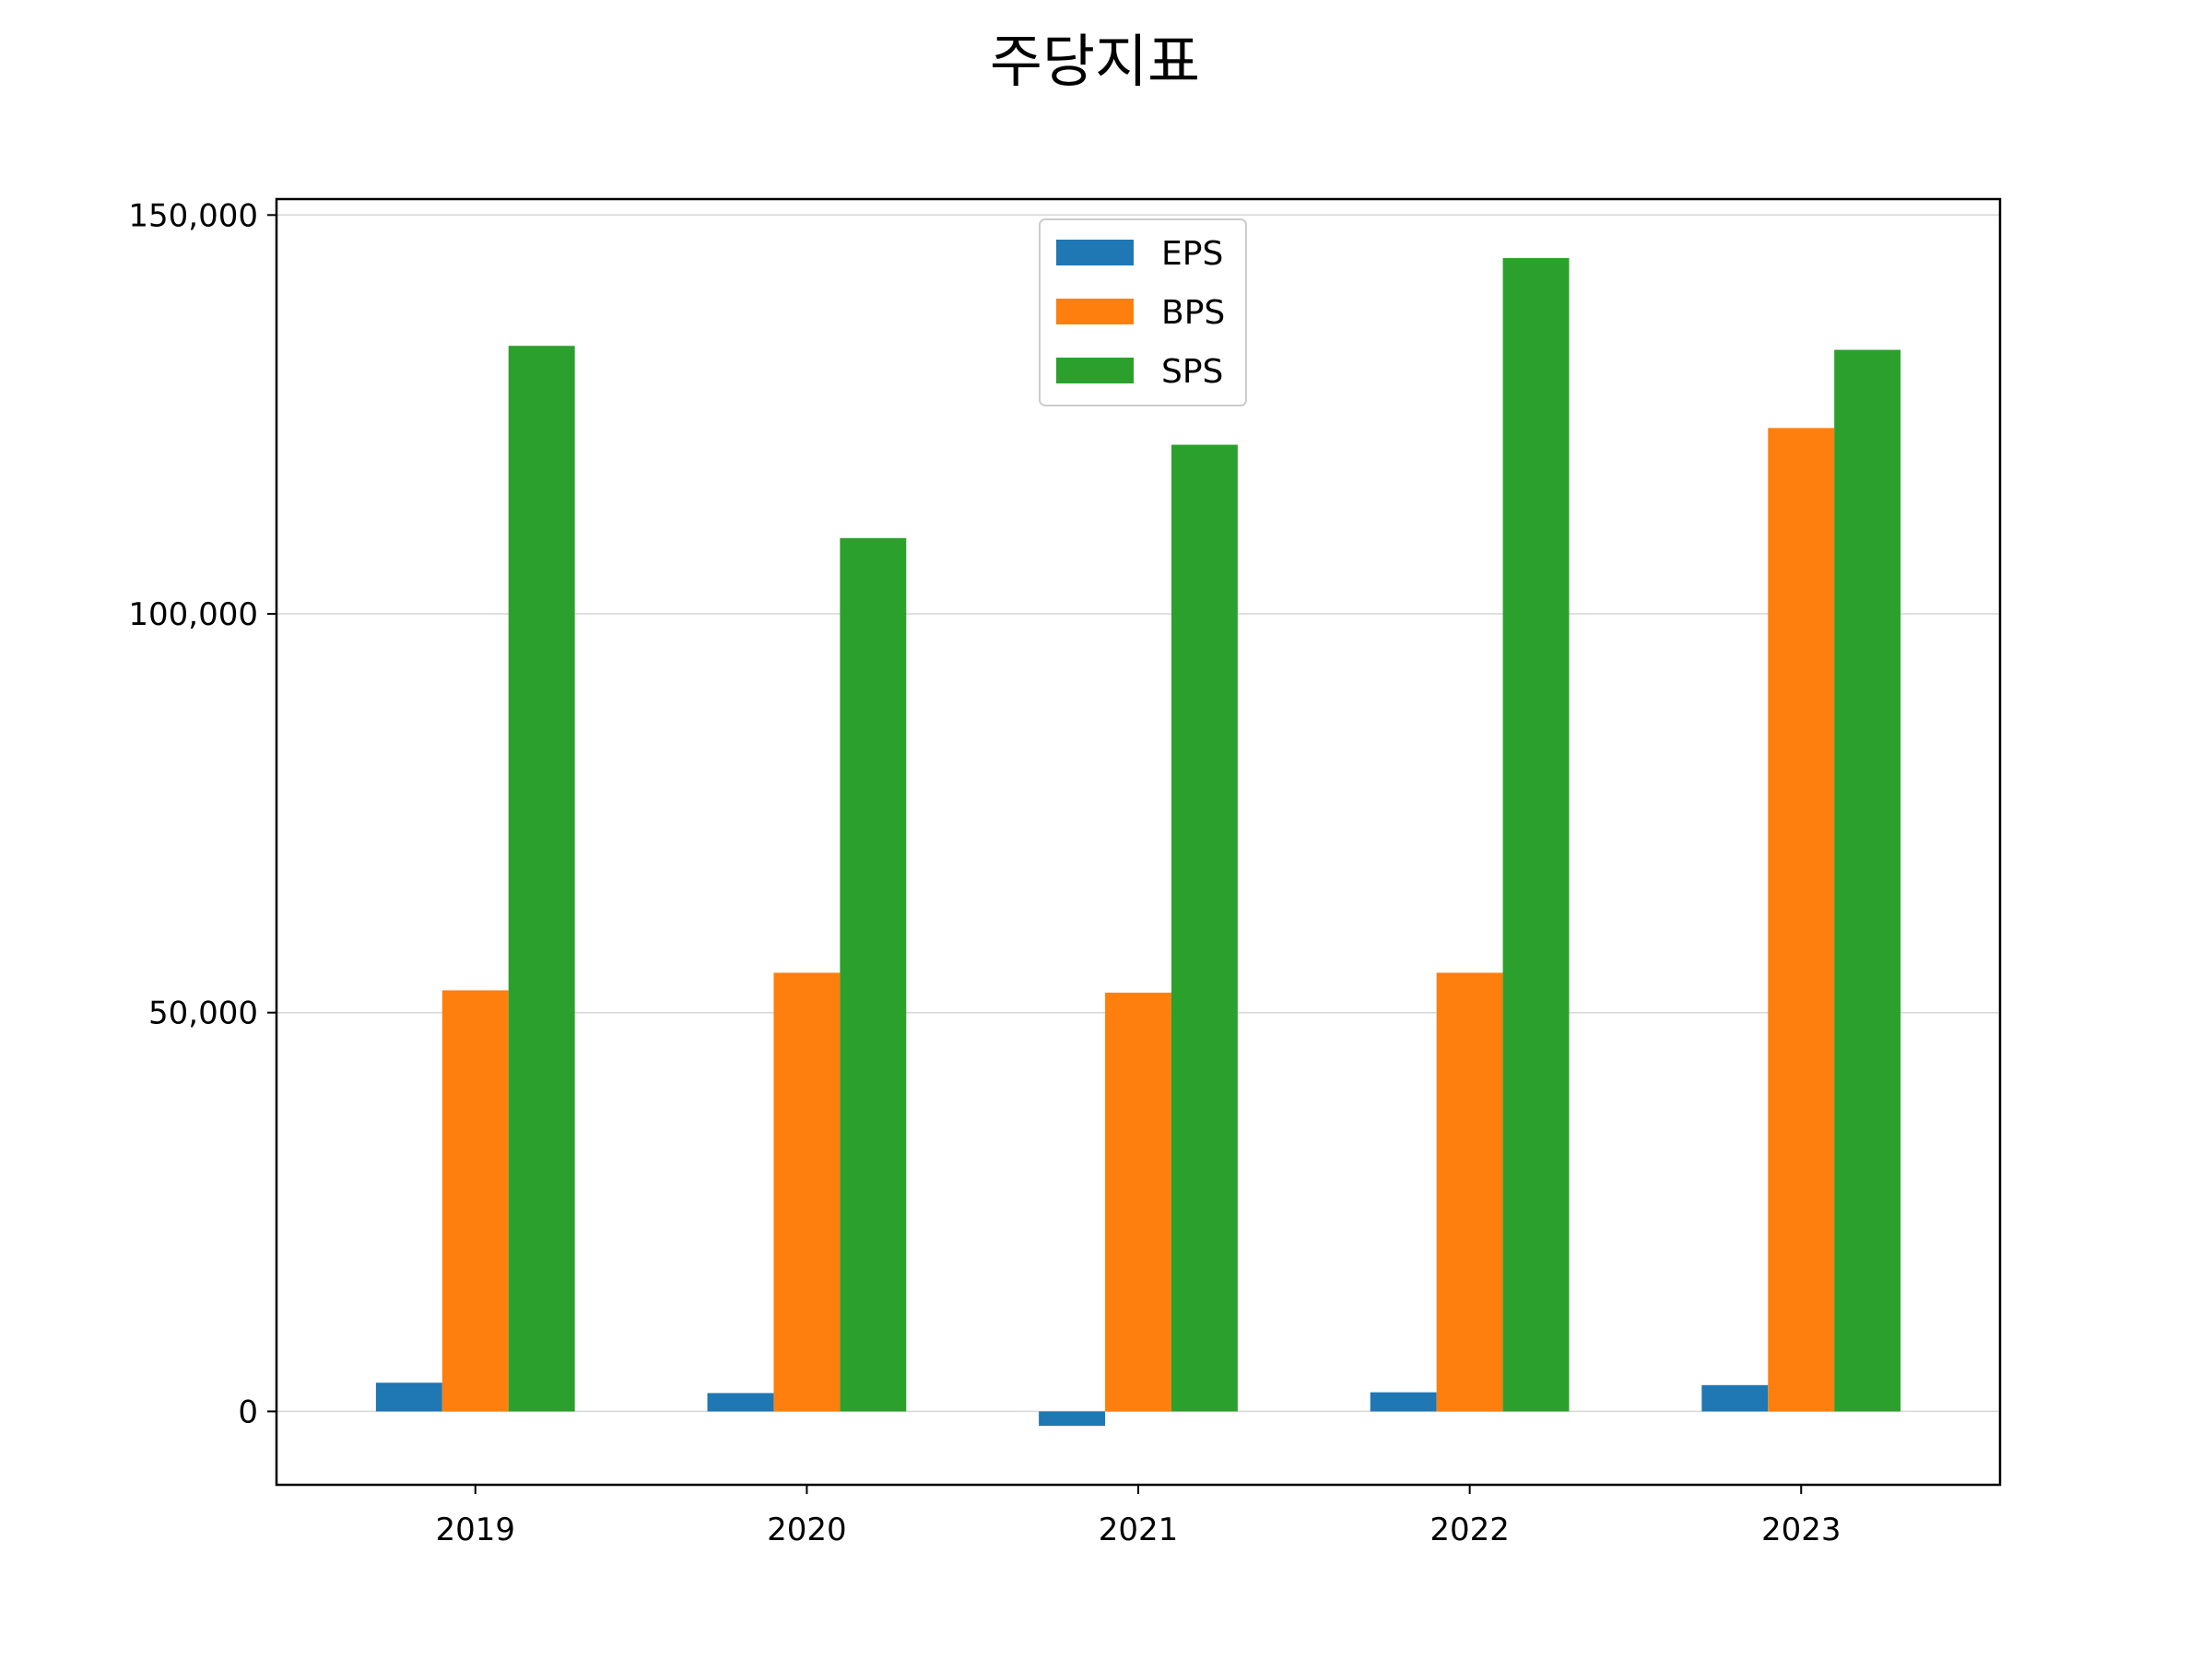 The height and width of the screenshot is (1659, 2212). What do you see at coordinates (740, 1402) in the screenshot?
I see `bar-eps-2020` at bounding box center [740, 1402].